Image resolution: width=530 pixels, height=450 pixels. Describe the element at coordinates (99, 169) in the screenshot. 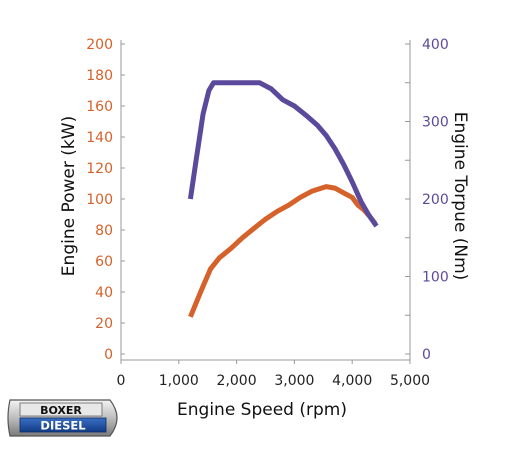

I see `left-tick-label: 120` at that location.